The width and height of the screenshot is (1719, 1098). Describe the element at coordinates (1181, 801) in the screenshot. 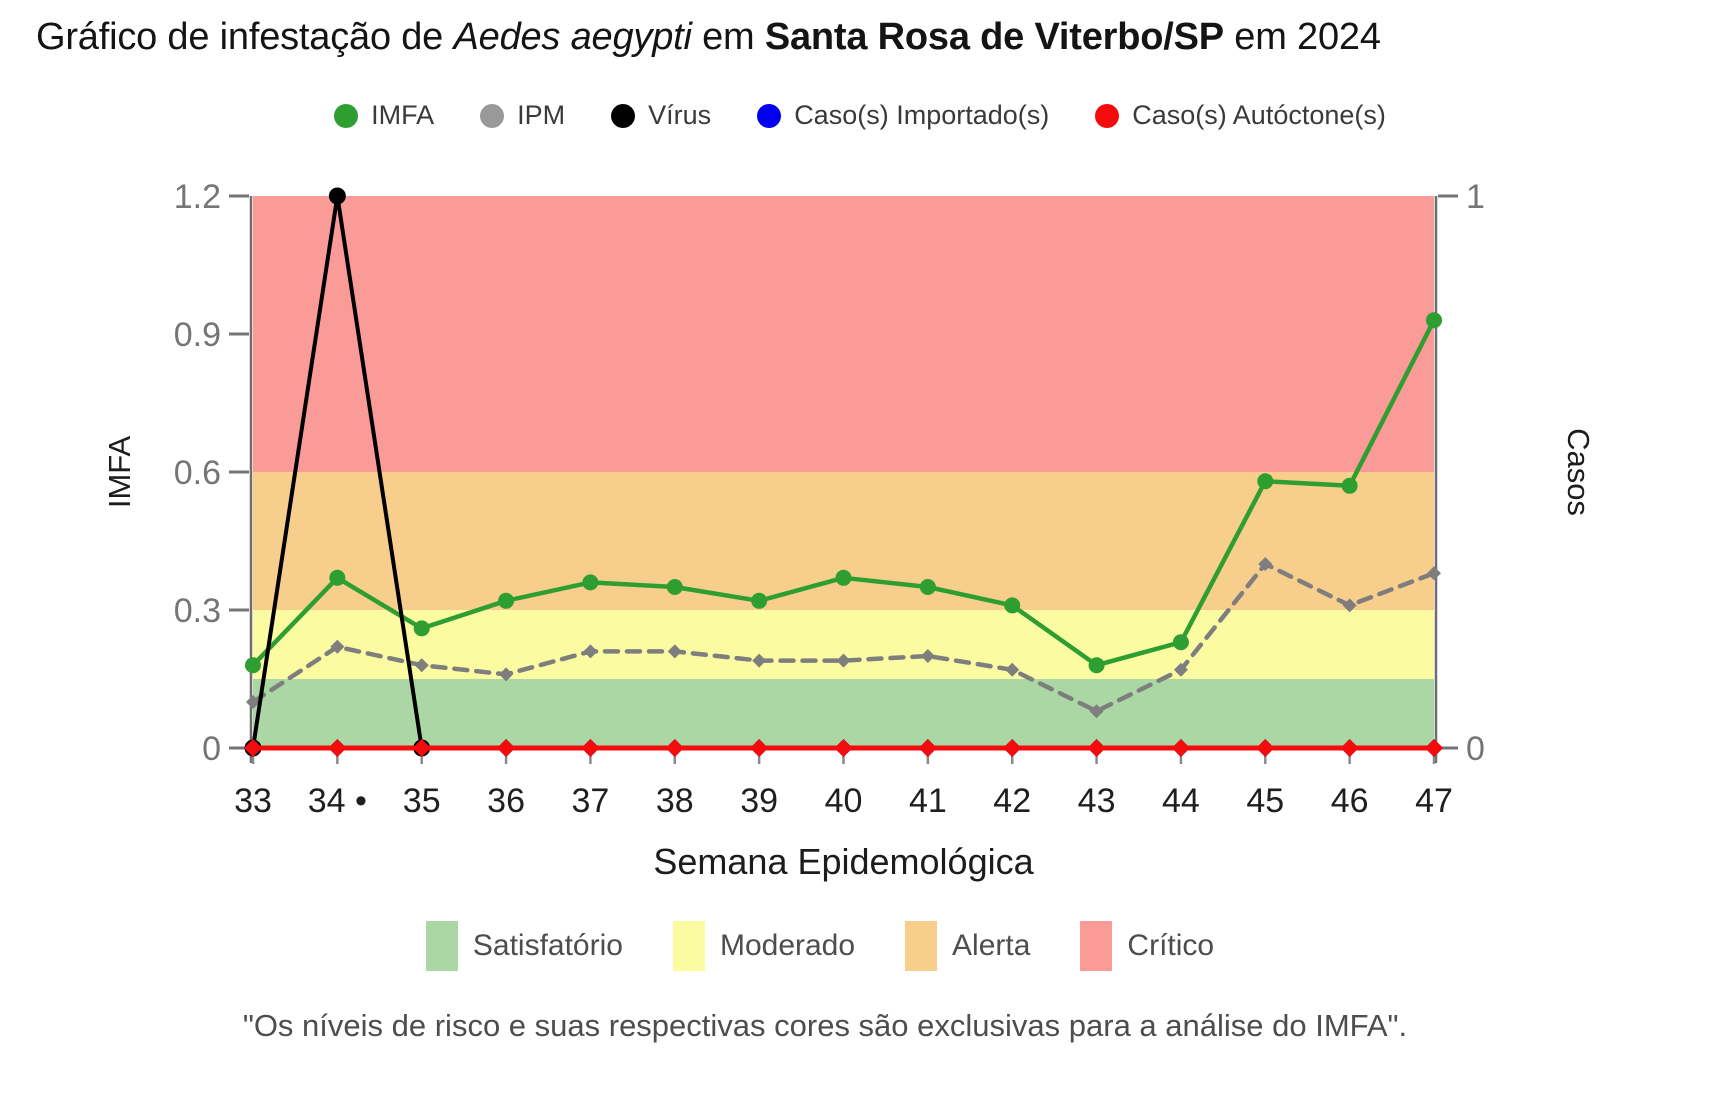

I see `x-tick-label: 44` at that location.